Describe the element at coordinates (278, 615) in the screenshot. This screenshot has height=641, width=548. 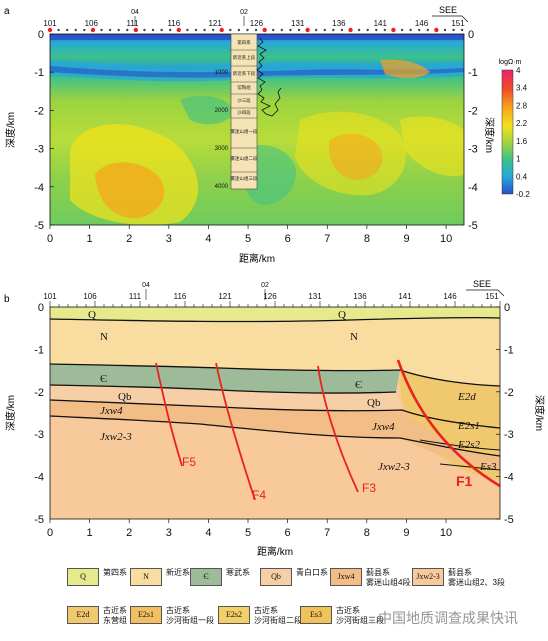
I see `legend-label: 古近系 沙河街组二段` at that location.